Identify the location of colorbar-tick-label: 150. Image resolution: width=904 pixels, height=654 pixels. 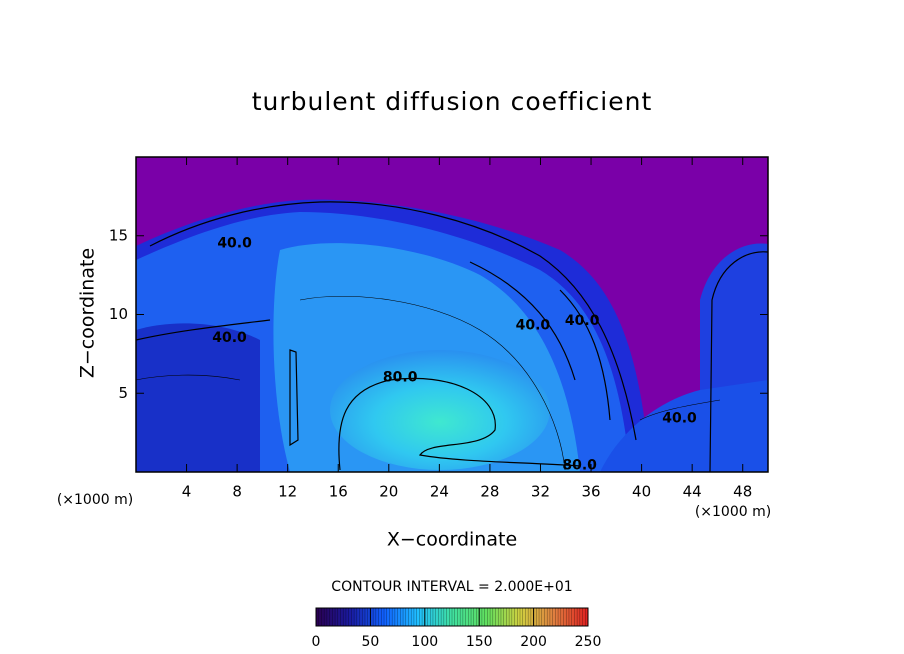
(479, 642).